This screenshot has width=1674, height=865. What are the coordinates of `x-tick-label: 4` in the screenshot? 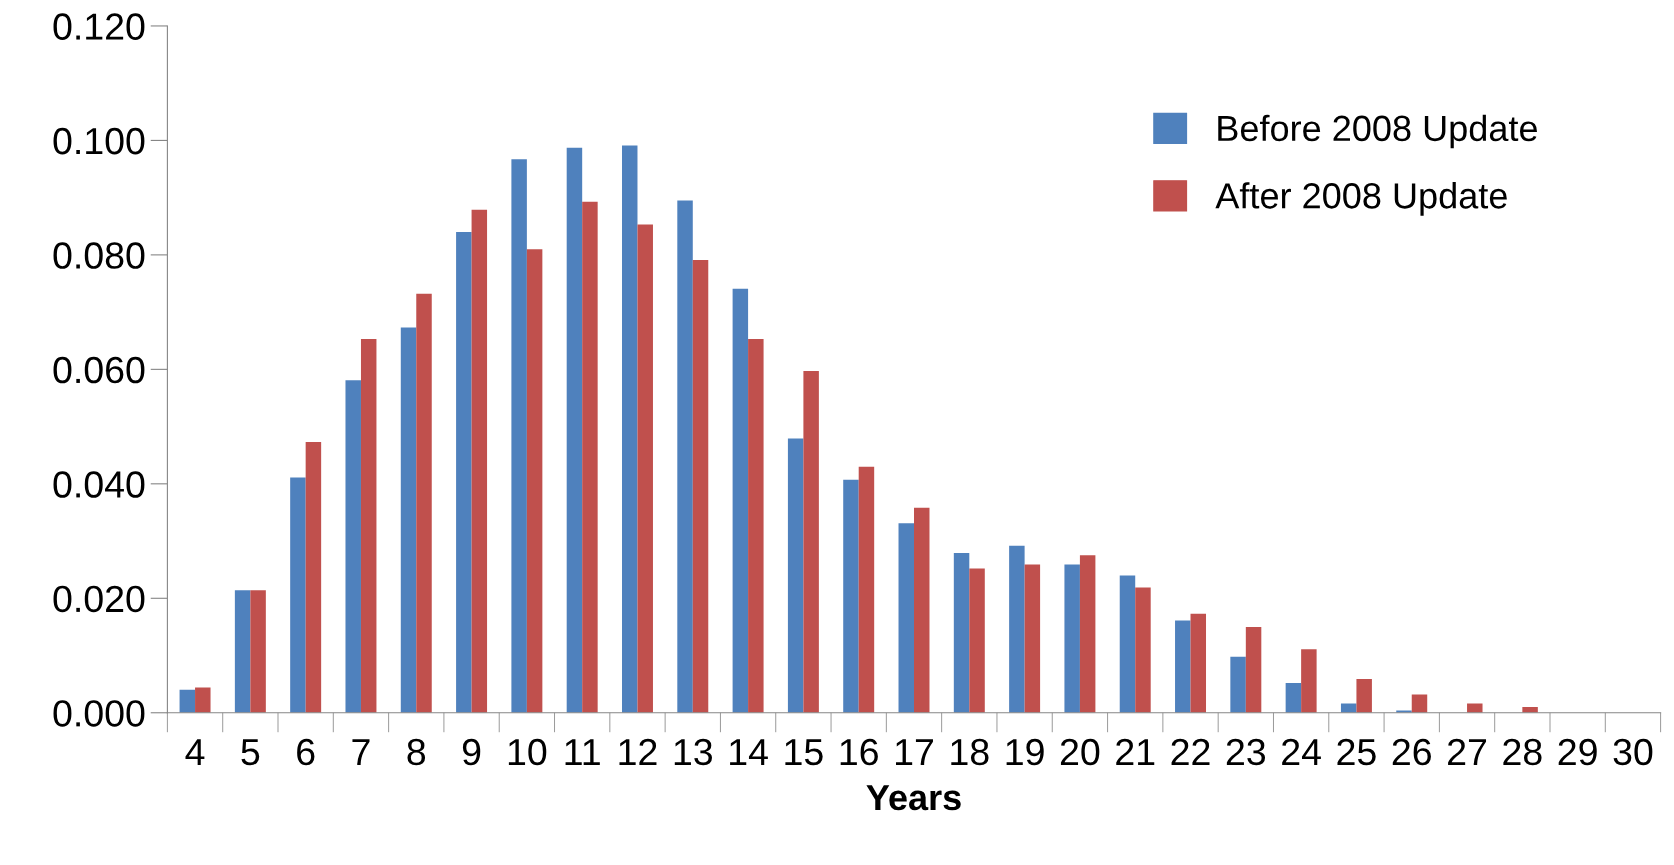 It's located at (195, 752).